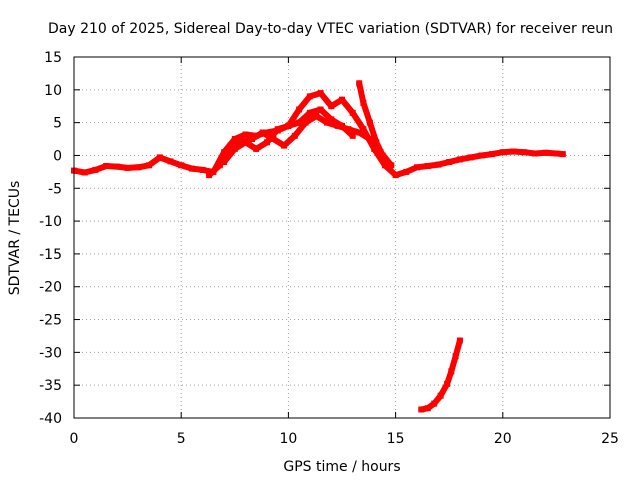 The image size is (640, 480). Describe the element at coordinates (50, 255) in the screenshot. I see `y-tick-label: -15` at that location.